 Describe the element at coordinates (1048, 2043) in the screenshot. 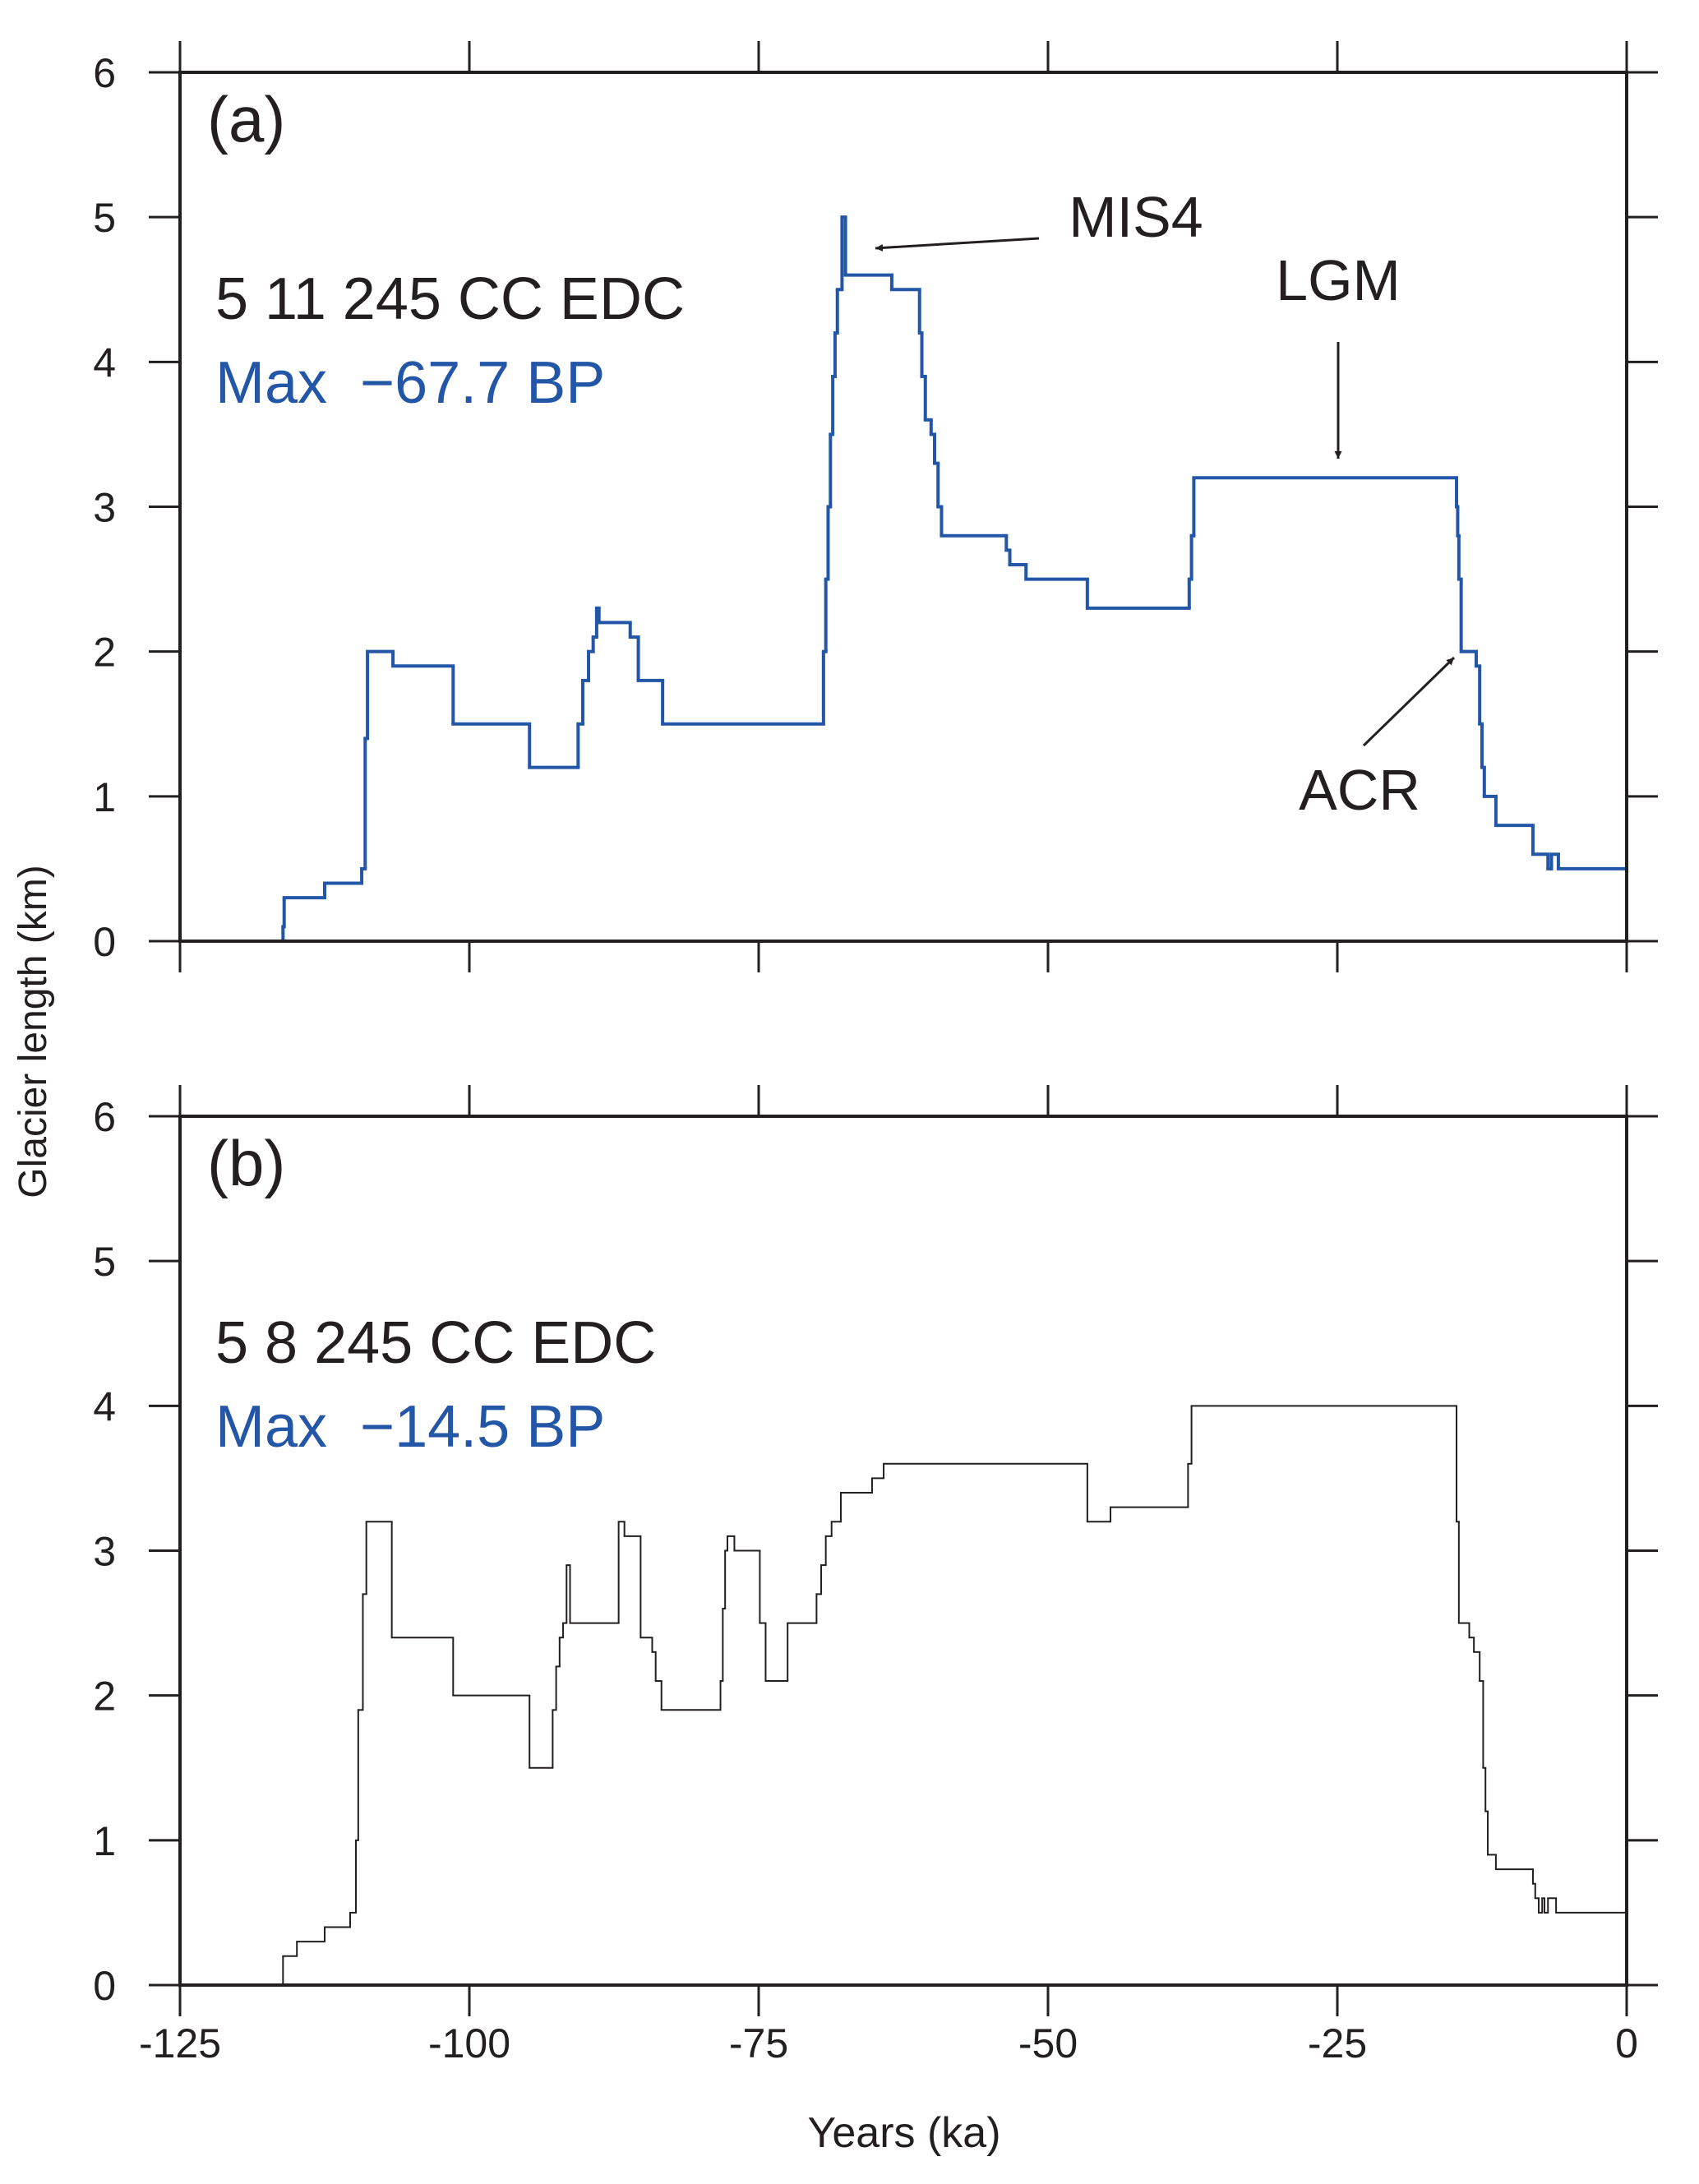

I see `x-tick-label: -50` at that location.